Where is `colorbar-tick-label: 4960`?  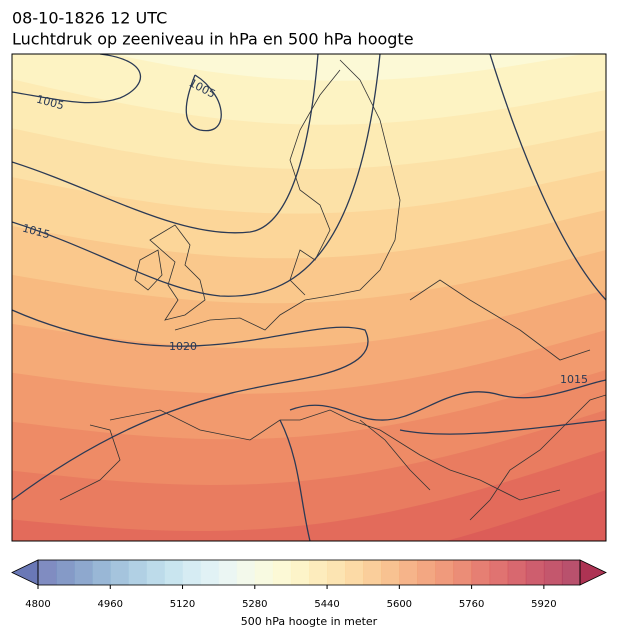 colorbar-tick-label: 4960 is located at coordinates (110, 604).